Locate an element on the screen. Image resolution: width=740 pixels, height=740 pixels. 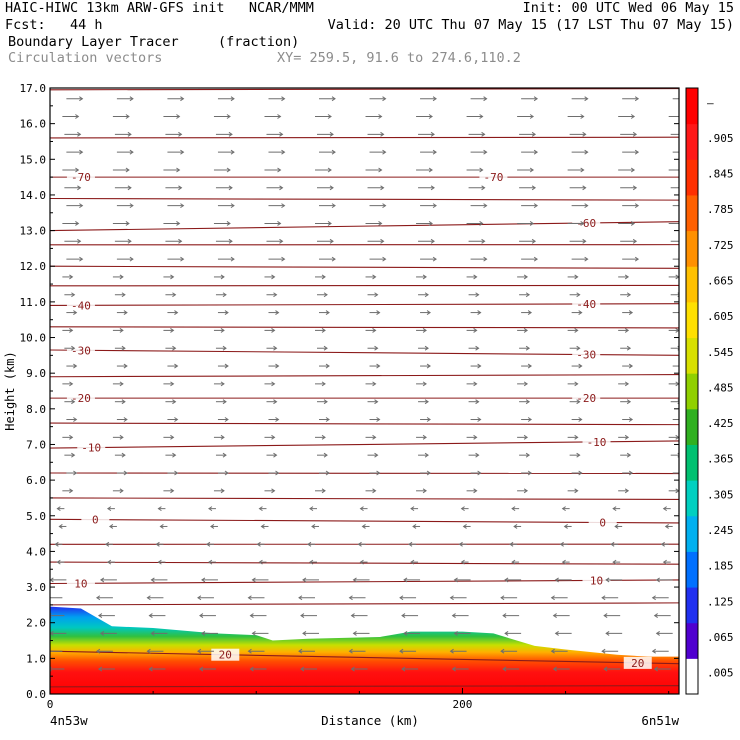
contour-label: -10 is located at coordinates (91, 448).